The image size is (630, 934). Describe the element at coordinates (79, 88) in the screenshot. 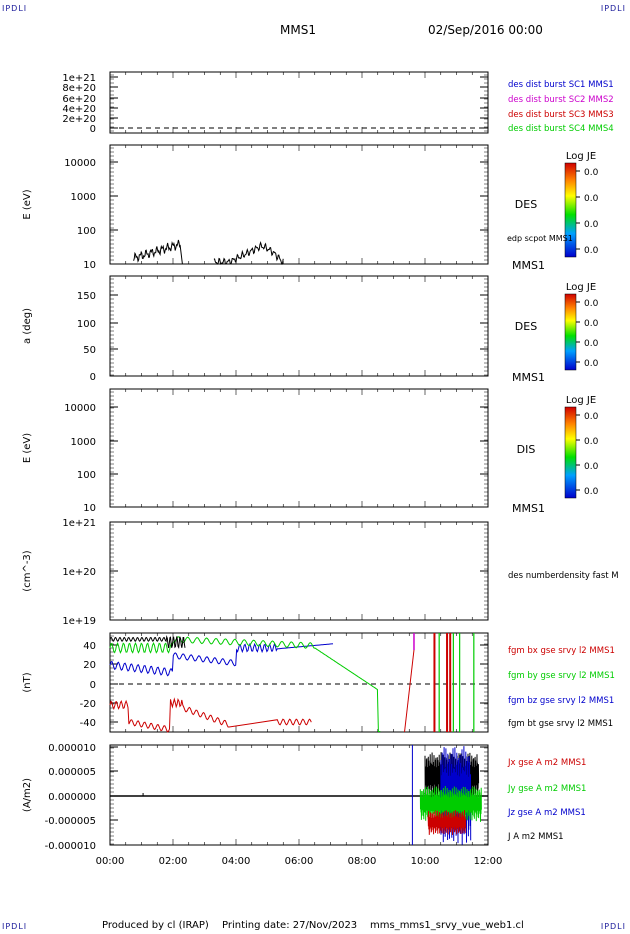

I see `y-tick-label: 8e+20` at that location.